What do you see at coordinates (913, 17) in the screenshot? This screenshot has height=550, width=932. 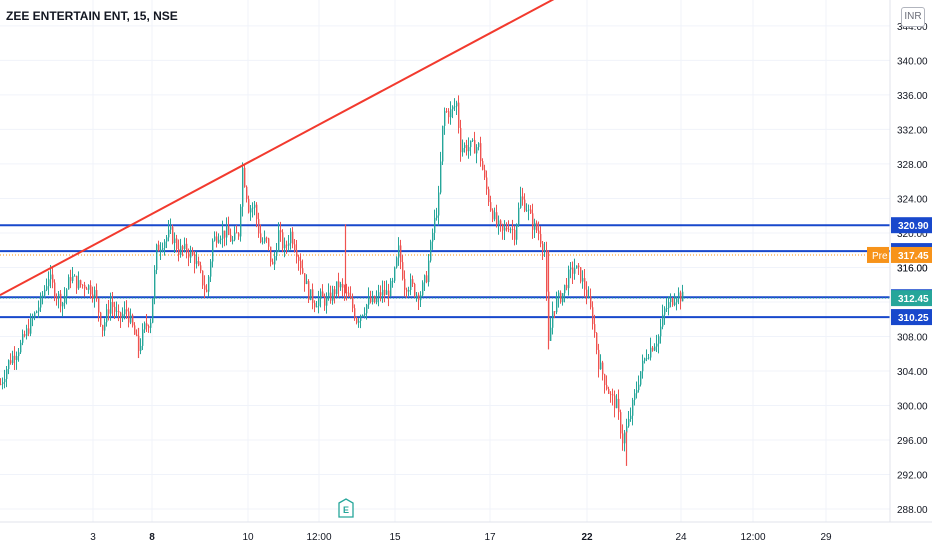 I see `currency-button: INR` at bounding box center [913, 17].